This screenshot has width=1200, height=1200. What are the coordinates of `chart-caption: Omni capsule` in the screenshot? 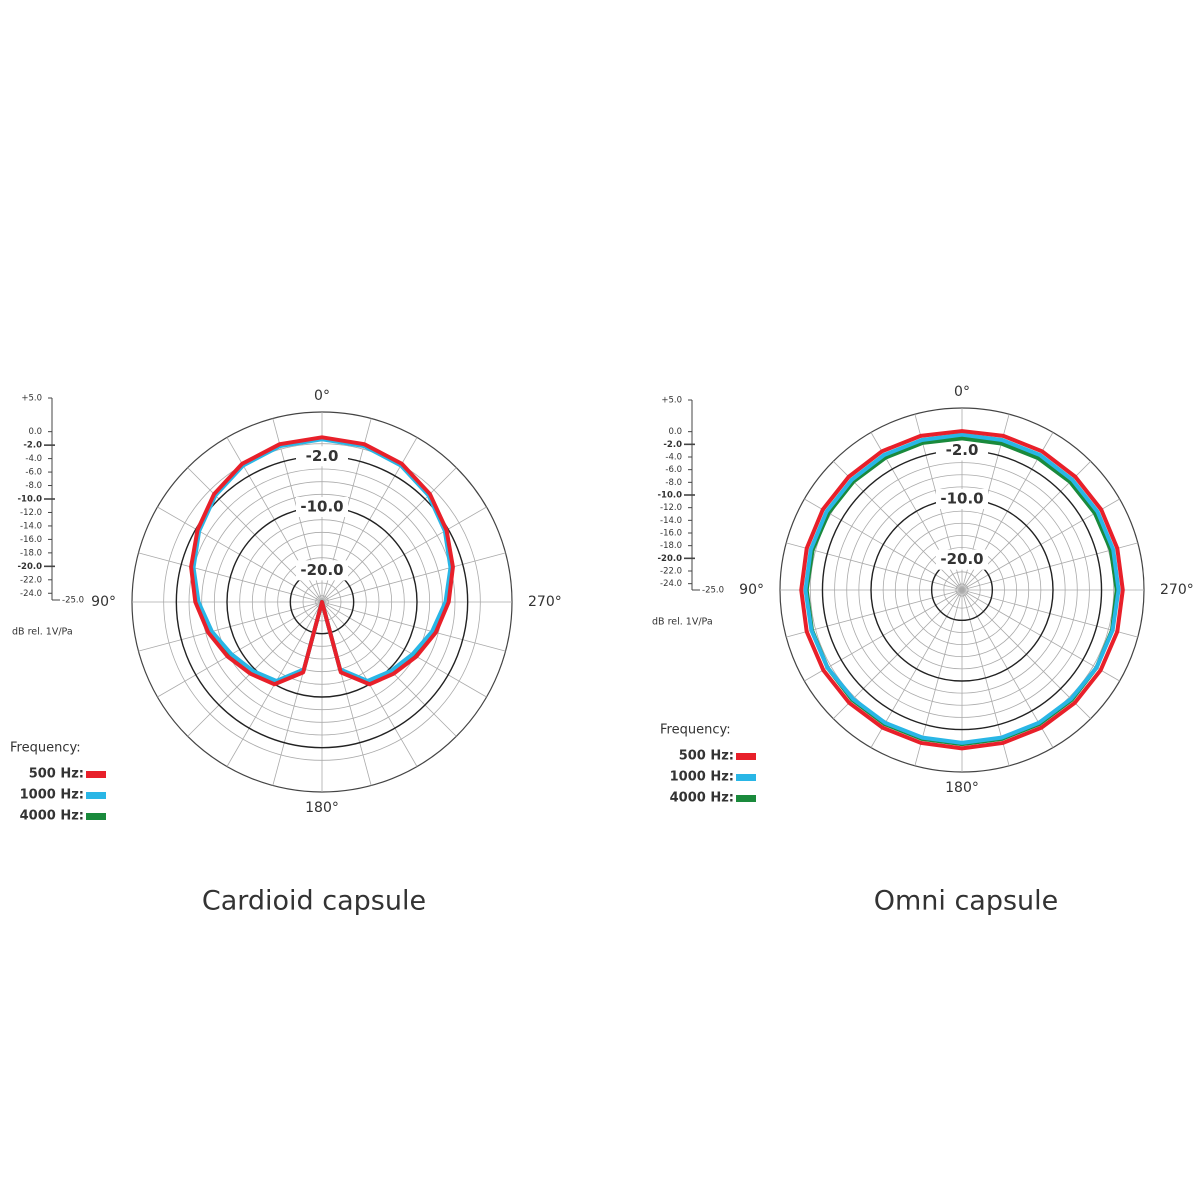 It's located at (966, 901).